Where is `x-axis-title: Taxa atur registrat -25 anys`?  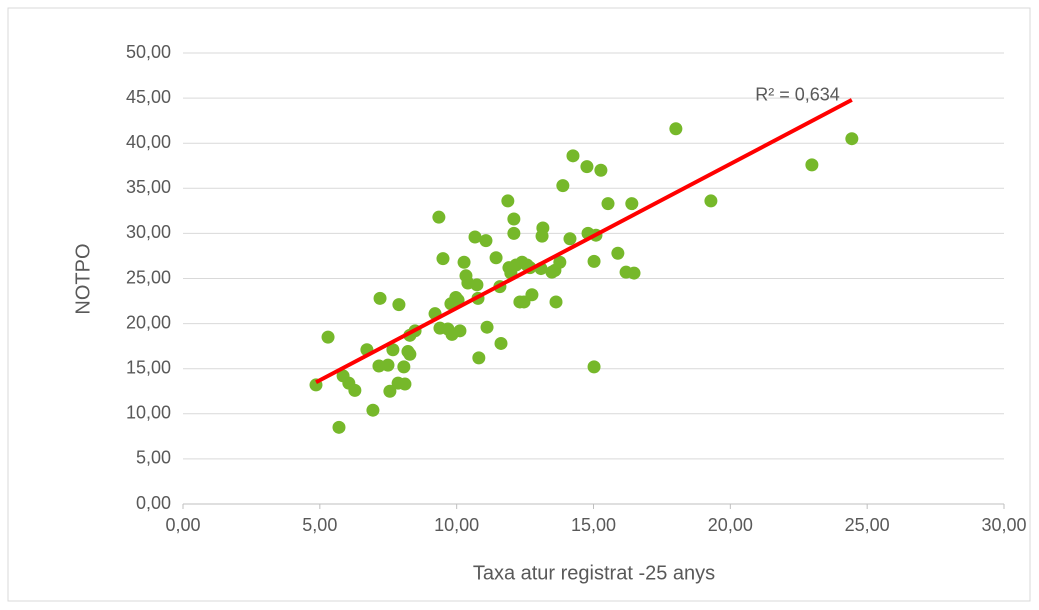
x-axis-title: Taxa atur registrat -25 anys is located at coordinates (594, 573).